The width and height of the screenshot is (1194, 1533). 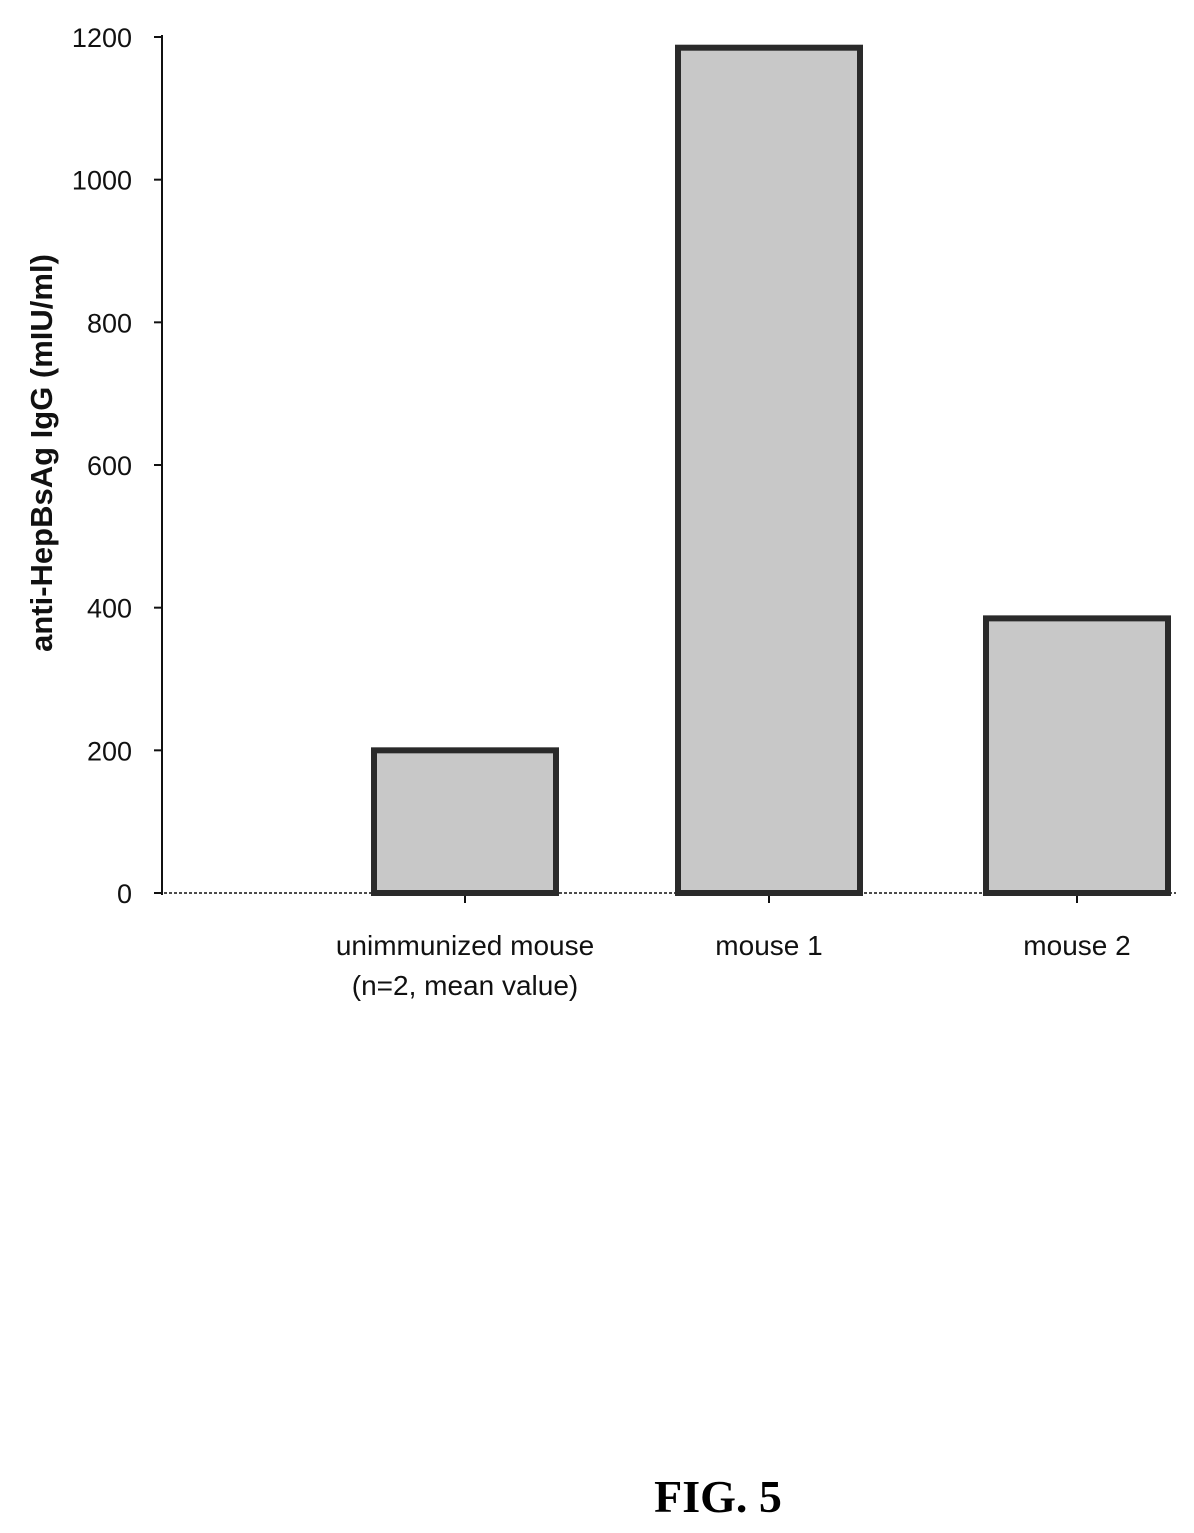 I want to click on y-axis-title: anti-HepBsAg IgG (mIU/ml), so click(x=41, y=453).